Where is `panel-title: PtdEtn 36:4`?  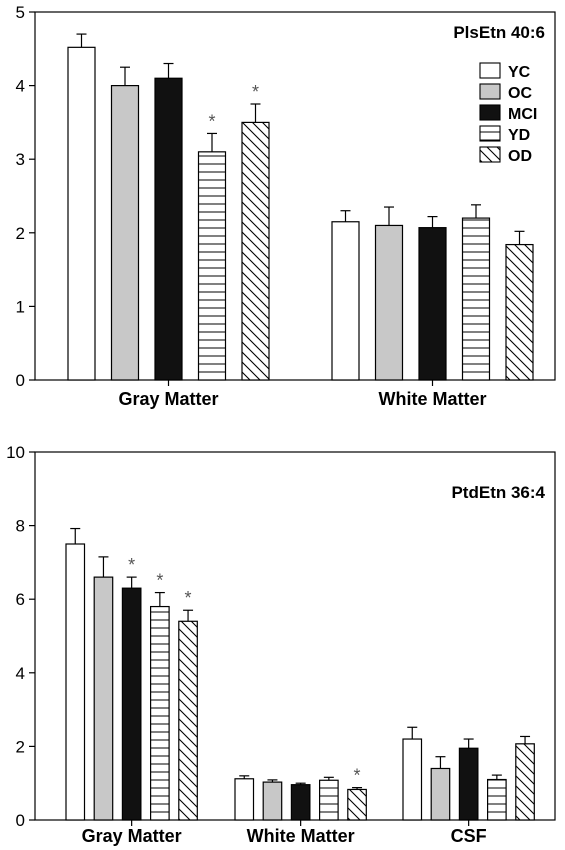 panel-title: PtdEtn 36:4 is located at coordinates (498, 492).